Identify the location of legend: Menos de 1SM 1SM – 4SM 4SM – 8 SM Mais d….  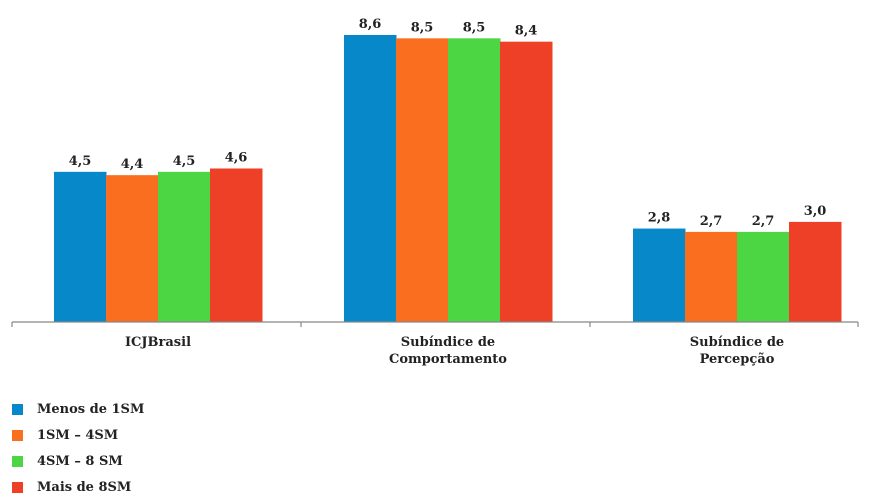
(78, 448).